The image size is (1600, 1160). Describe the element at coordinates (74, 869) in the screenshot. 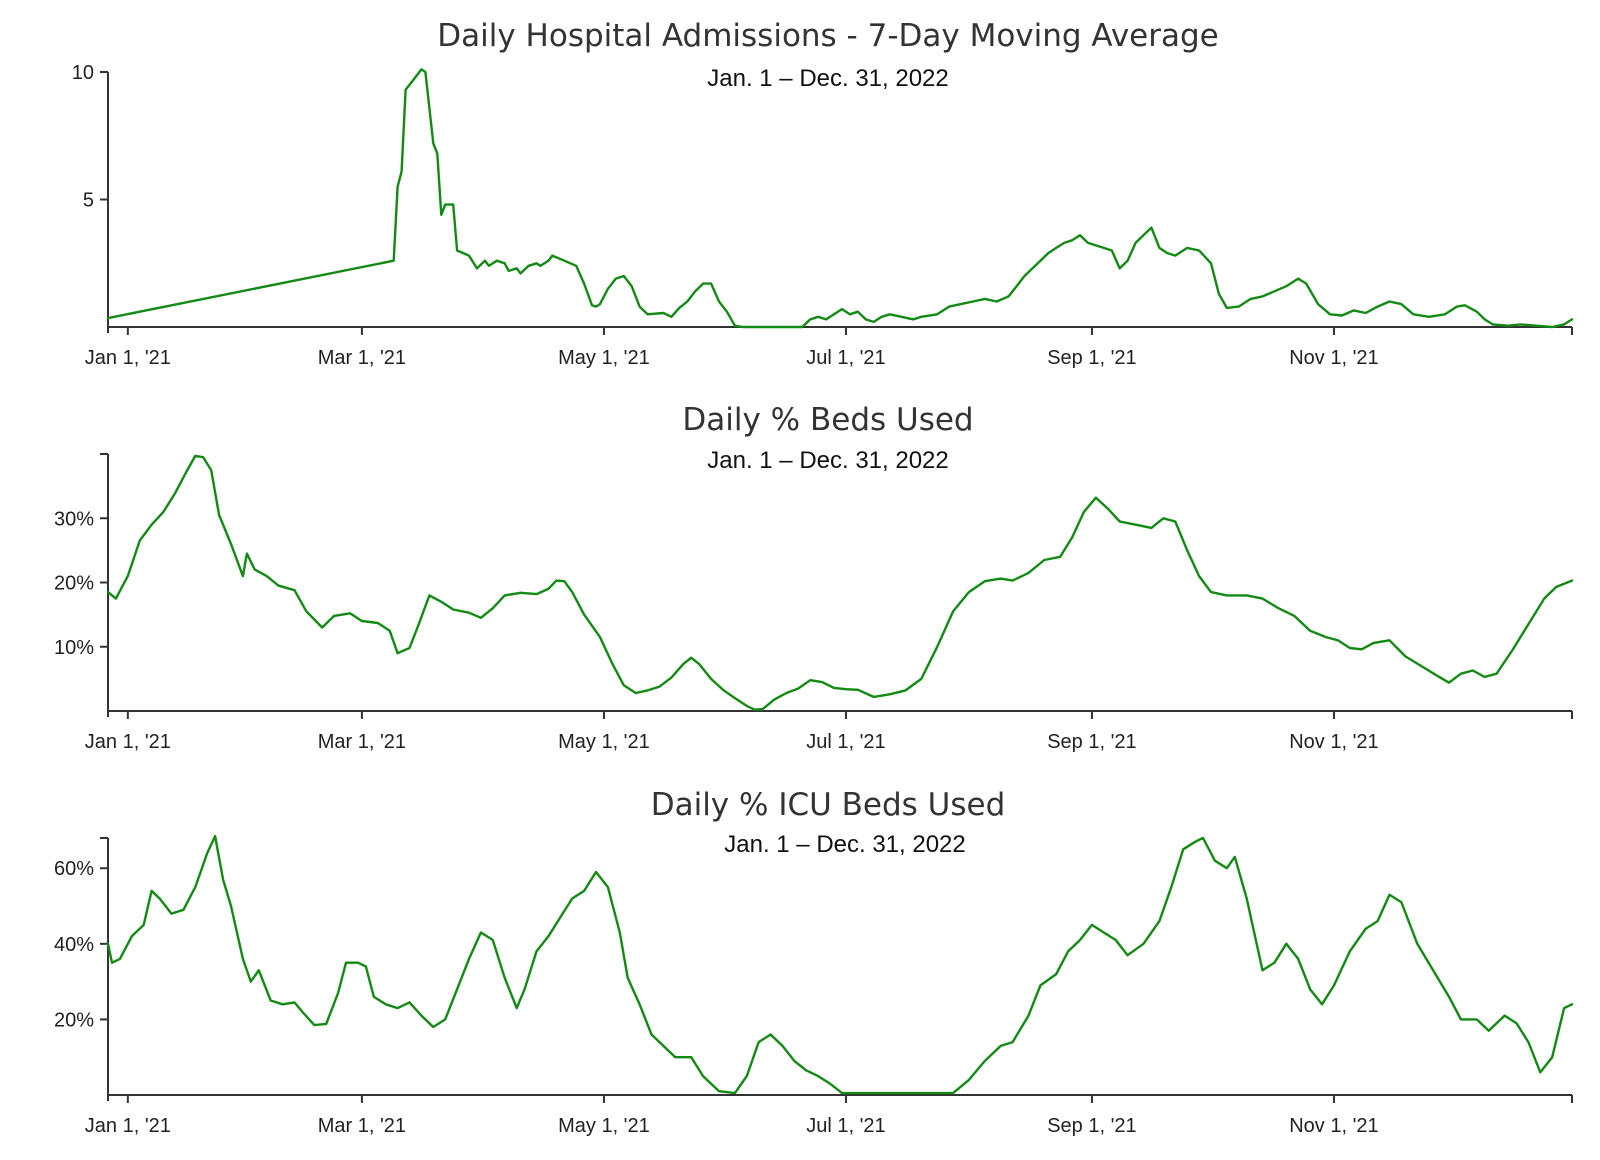

I see `y-tick-label: 60%` at that location.